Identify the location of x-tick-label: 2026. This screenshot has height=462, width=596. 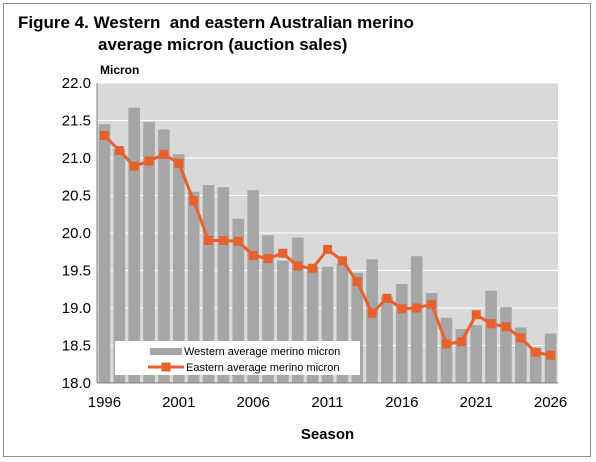
(550, 402).